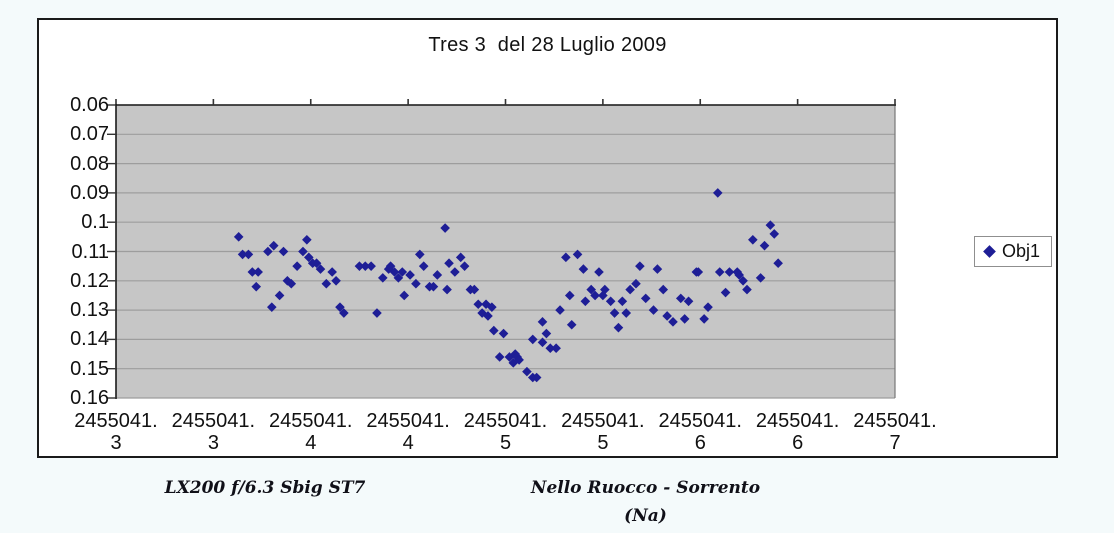  What do you see at coordinates (89, 339) in the screenshot?
I see `y-tick-label: 0.14` at bounding box center [89, 339].